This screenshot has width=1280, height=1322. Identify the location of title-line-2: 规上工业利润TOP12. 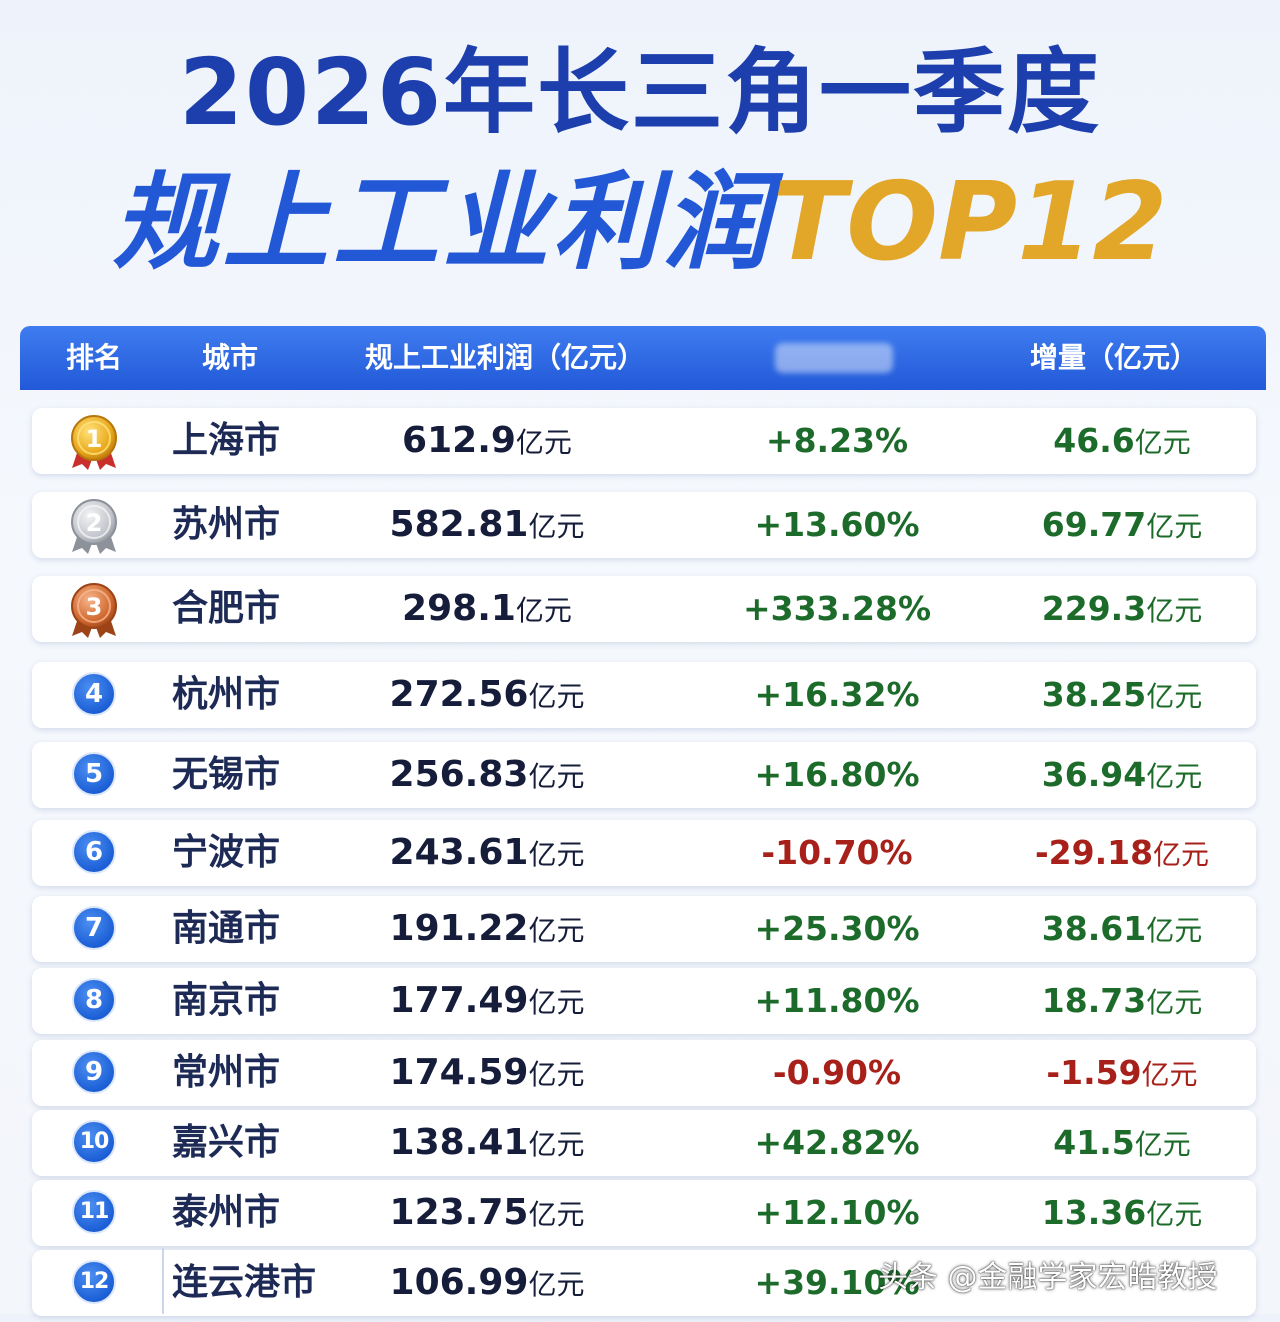
(640, 238).